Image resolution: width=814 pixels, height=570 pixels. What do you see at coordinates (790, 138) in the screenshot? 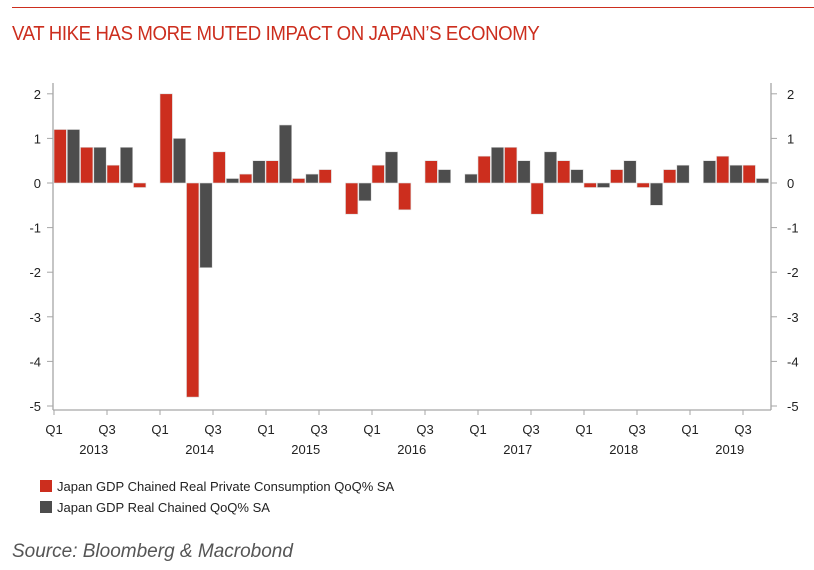
I see `right-y-tick-label: 1` at bounding box center [790, 138].